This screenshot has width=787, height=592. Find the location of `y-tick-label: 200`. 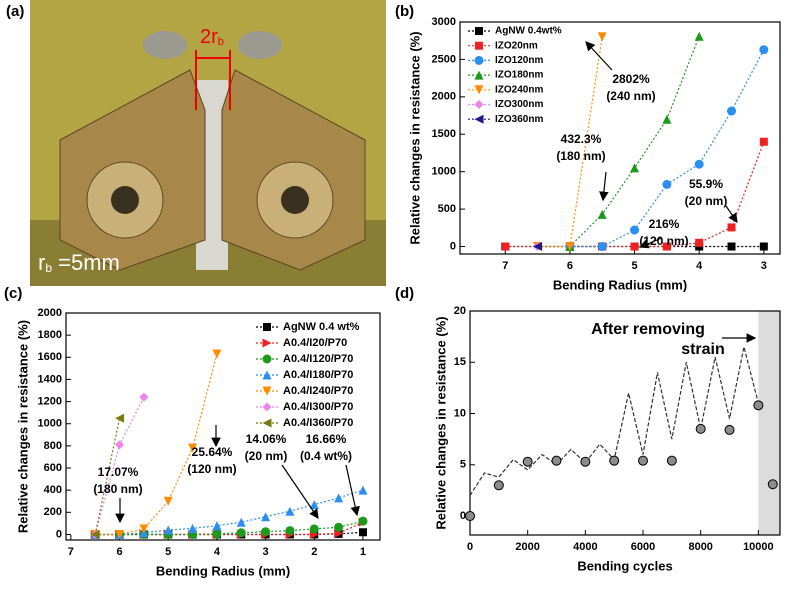

y-tick-label: 200 is located at coordinates (53, 512).